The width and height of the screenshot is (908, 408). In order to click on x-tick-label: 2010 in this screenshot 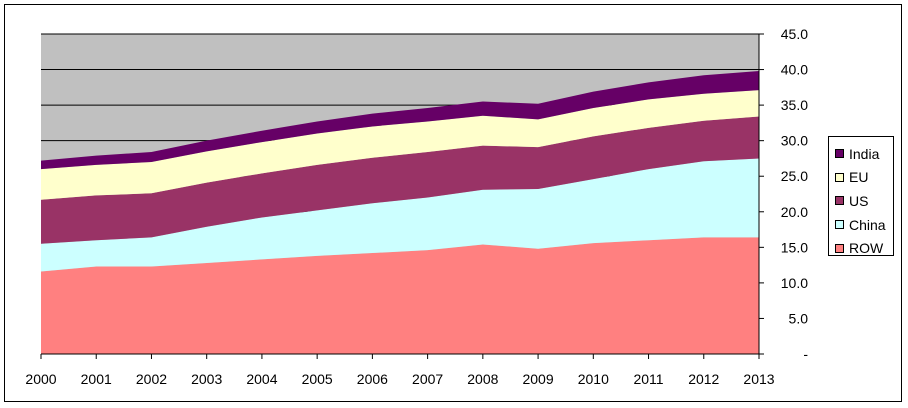, I will do `click(593, 379)`.